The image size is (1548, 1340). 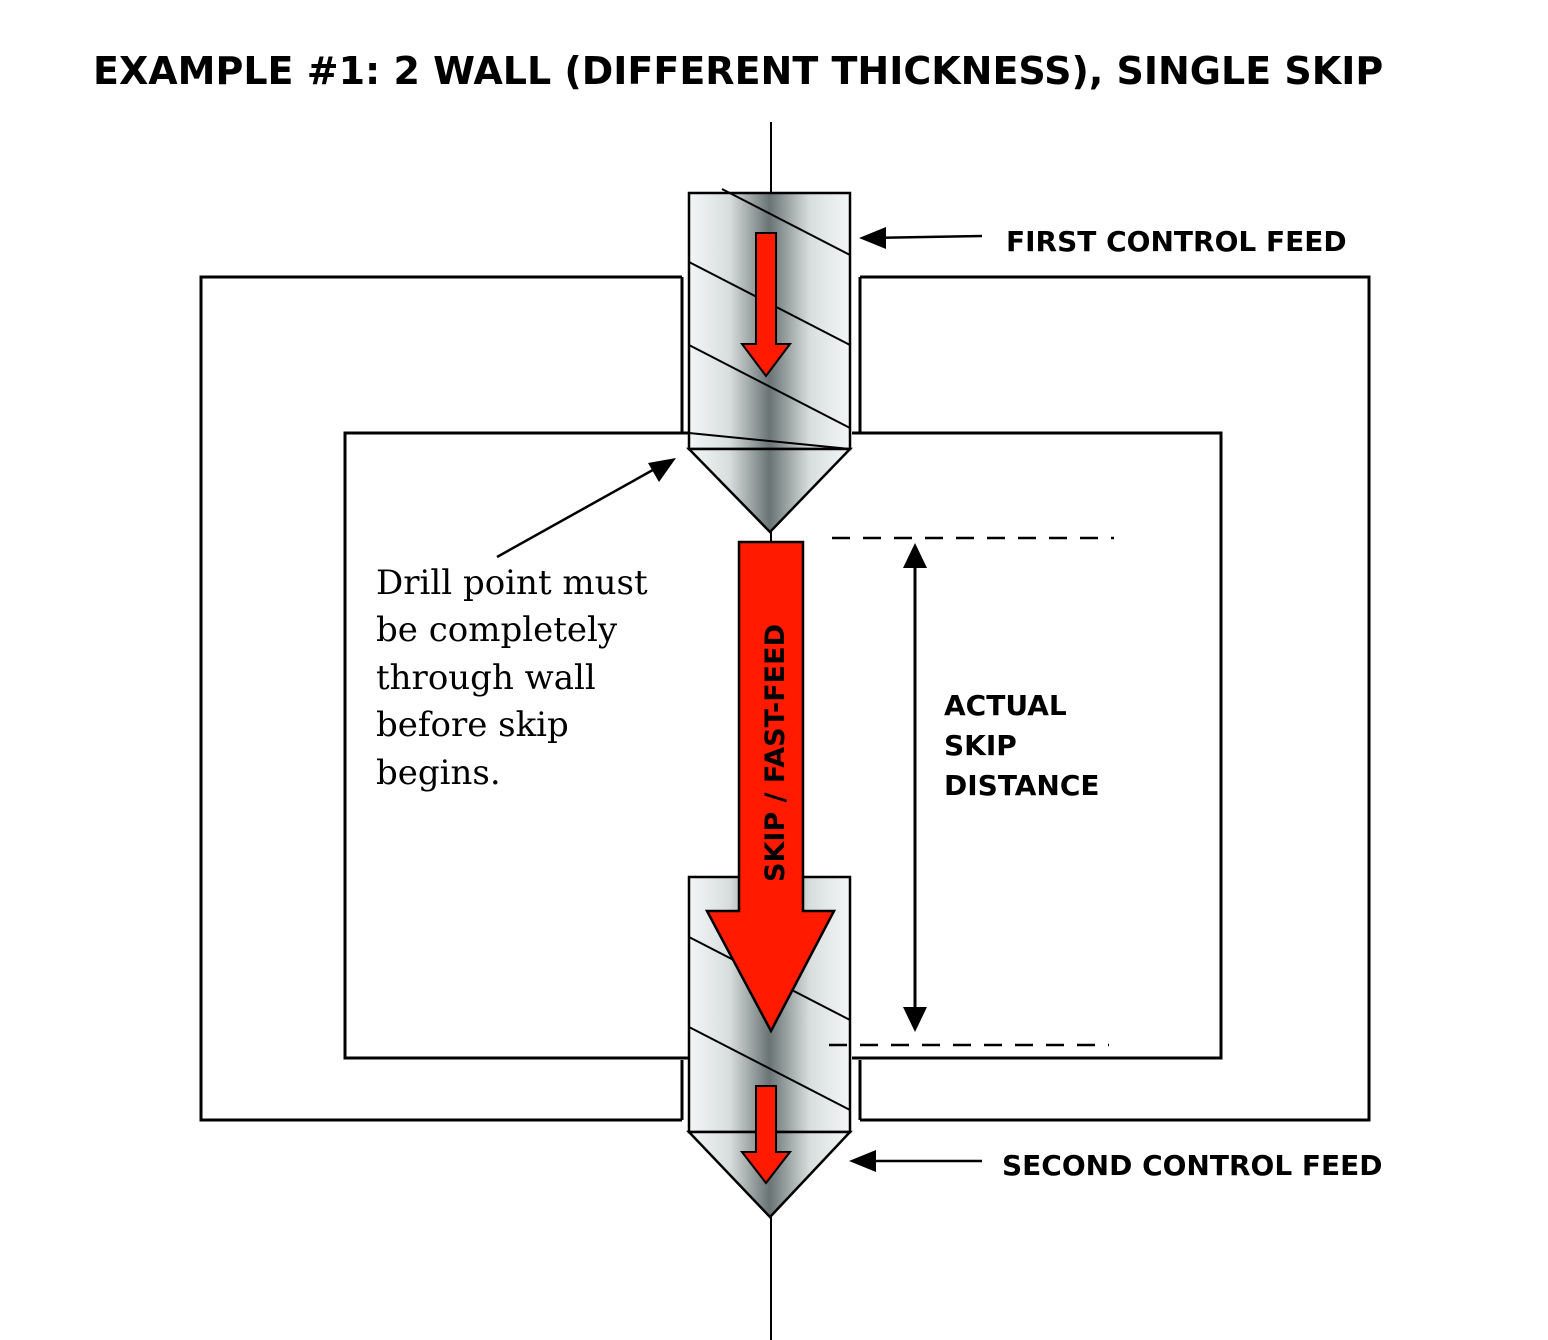 I want to click on skip-fast-feed-arrow, so click(x=770, y=787).